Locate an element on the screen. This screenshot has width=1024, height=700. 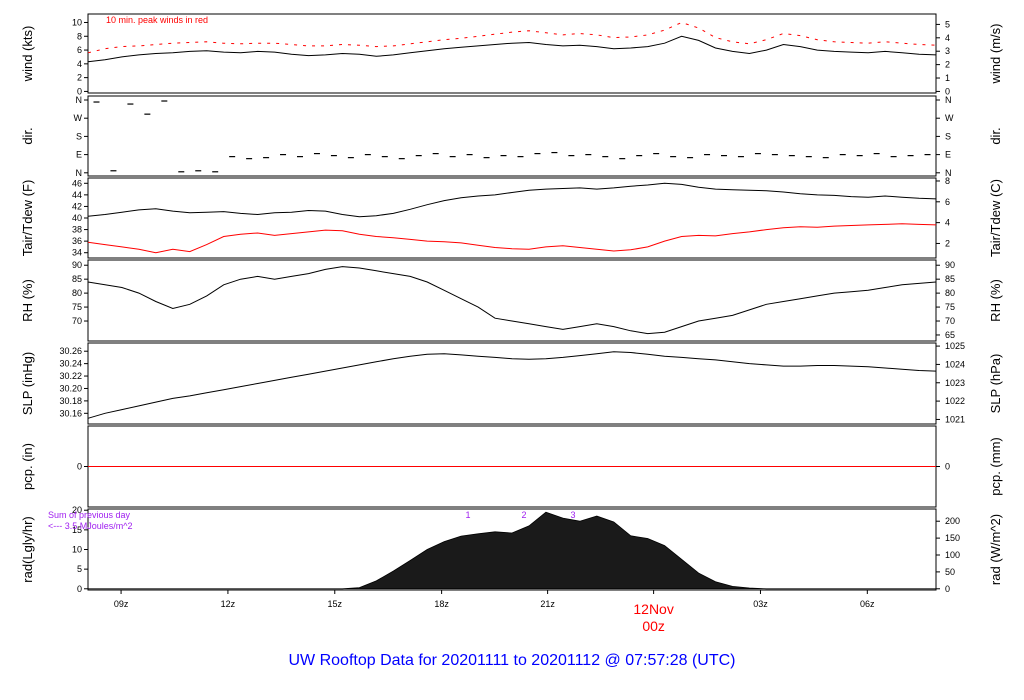
rh-right-tick-label: 85 is located at coordinates (950, 279).